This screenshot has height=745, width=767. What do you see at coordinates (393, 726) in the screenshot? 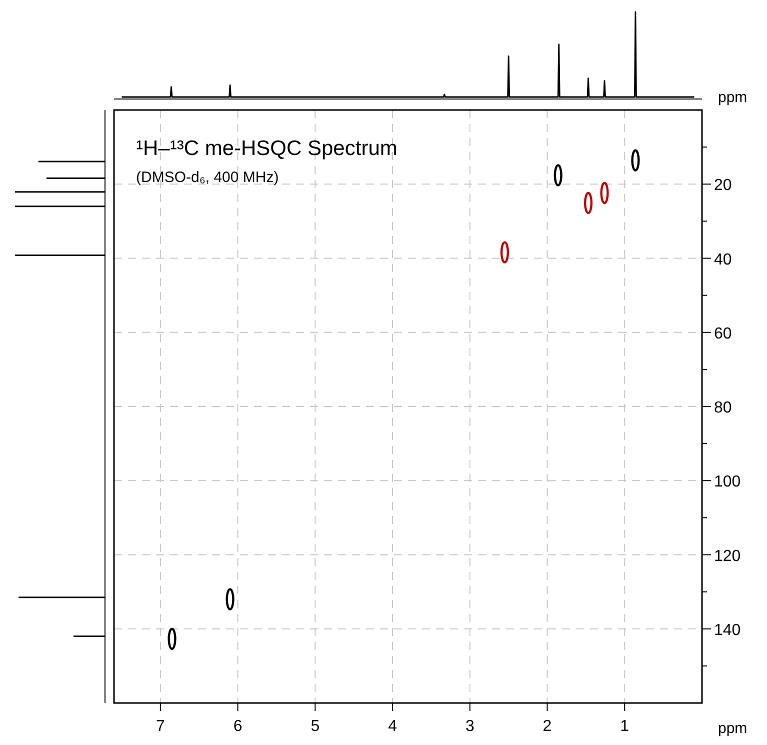
I see `x-tick-label: 4` at bounding box center [393, 726].